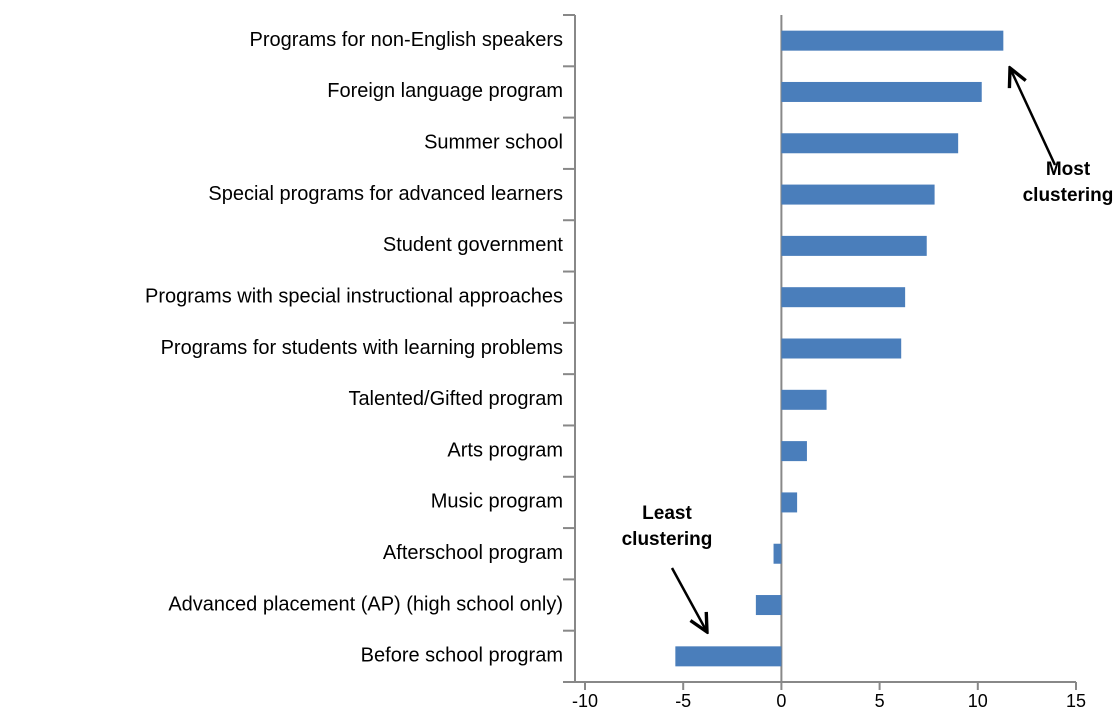 This screenshot has width=1113, height=716. I want to click on category-label: Arts program, so click(505, 450).